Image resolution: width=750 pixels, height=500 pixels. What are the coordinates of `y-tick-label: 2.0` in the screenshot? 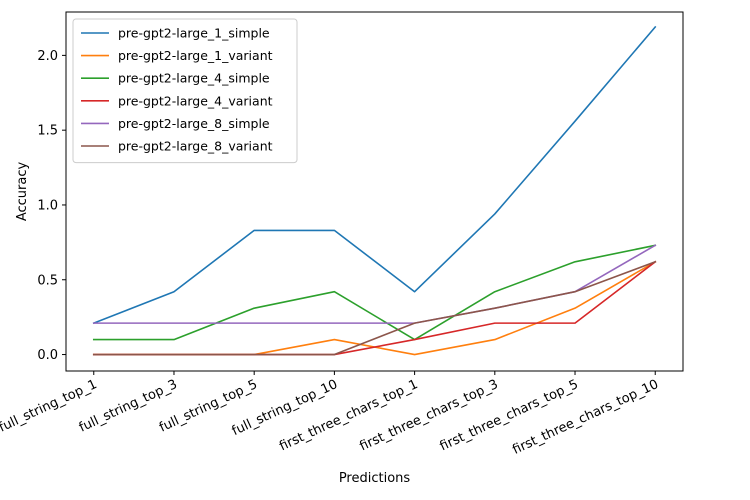 It's located at (47, 56).